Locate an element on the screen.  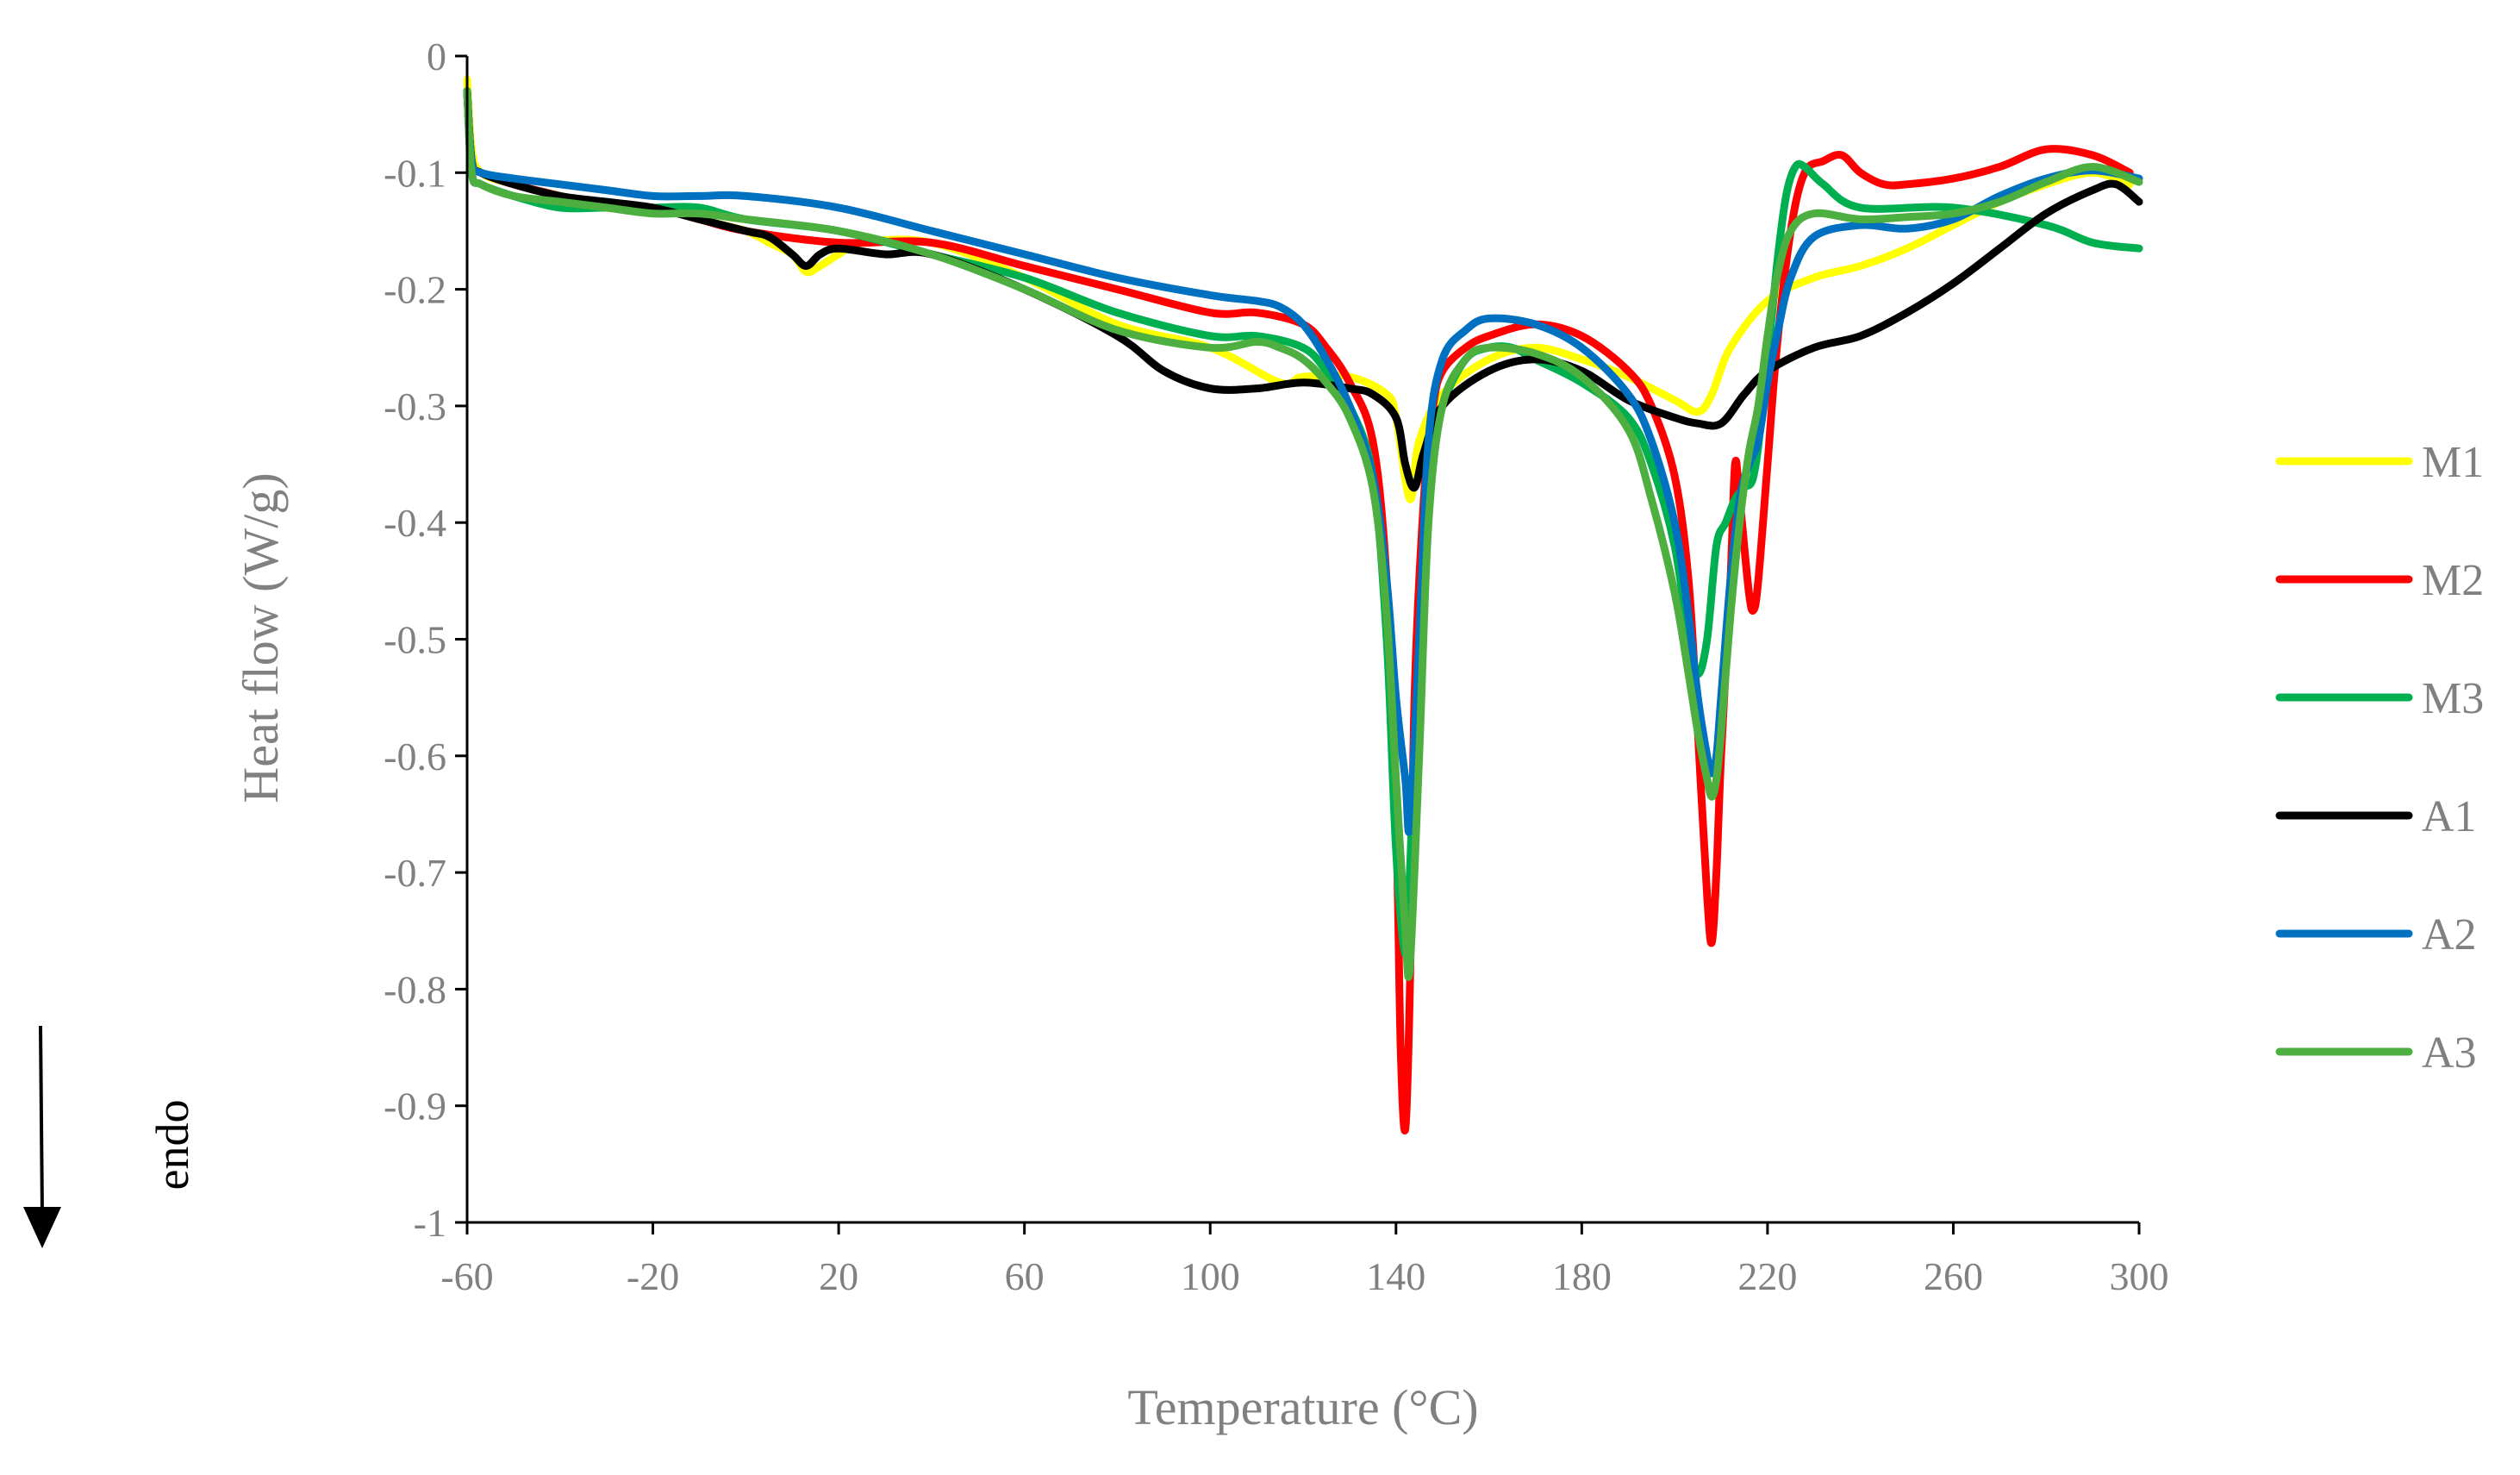
legend-item-m1: M1 is located at coordinates (2380, 462).